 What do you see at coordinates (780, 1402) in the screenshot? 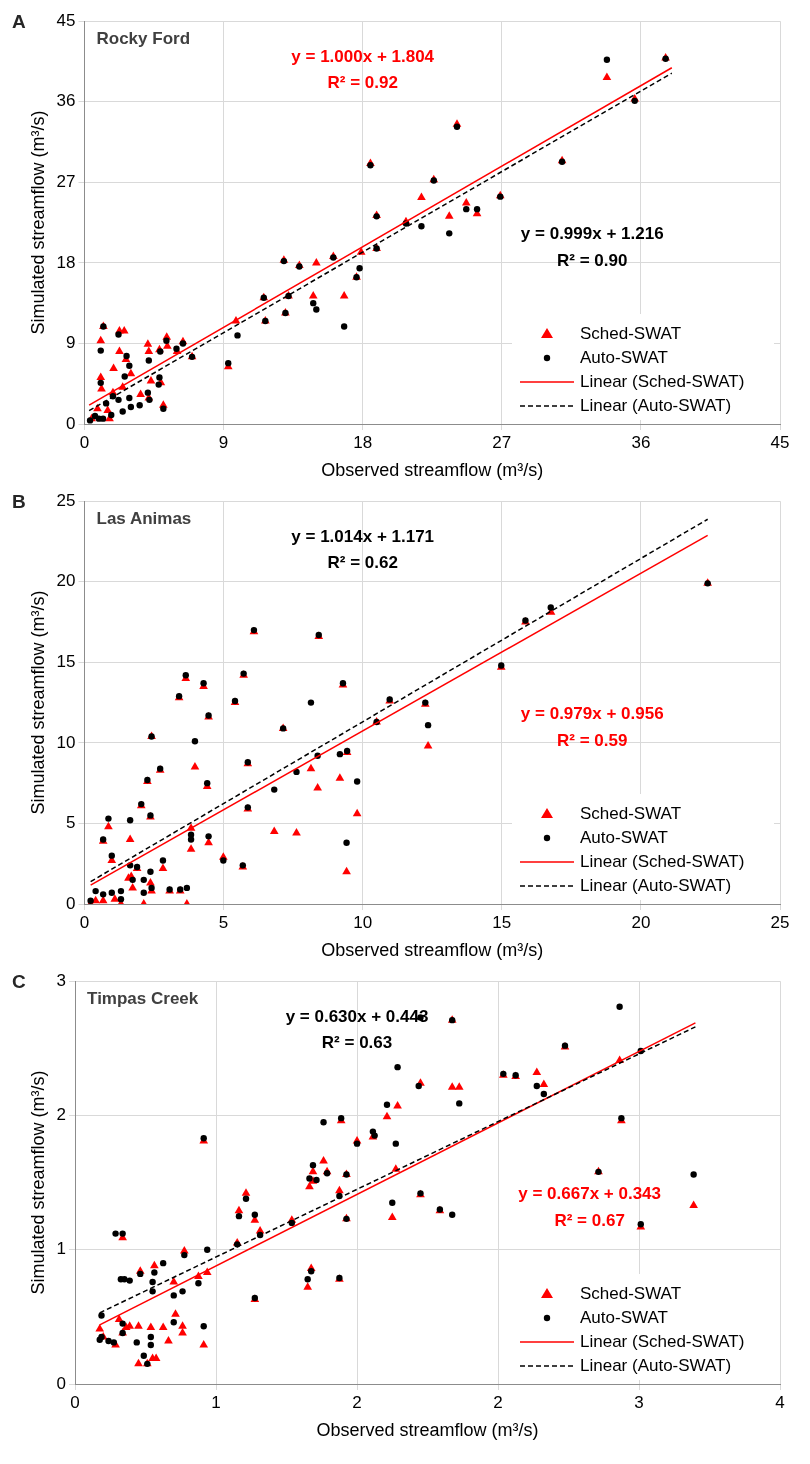
I see `x-tick-label: 4` at bounding box center [780, 1402].